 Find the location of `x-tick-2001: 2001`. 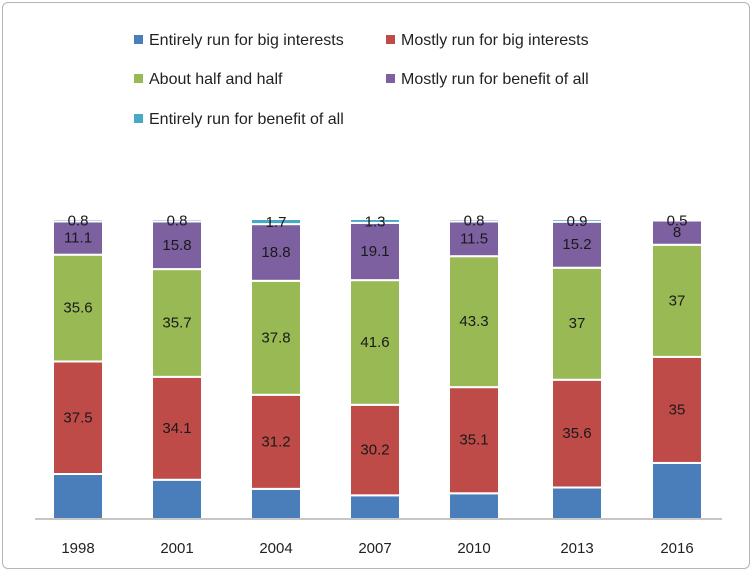

x-tick-2001: 2001 is located at coordinates (176, 548).